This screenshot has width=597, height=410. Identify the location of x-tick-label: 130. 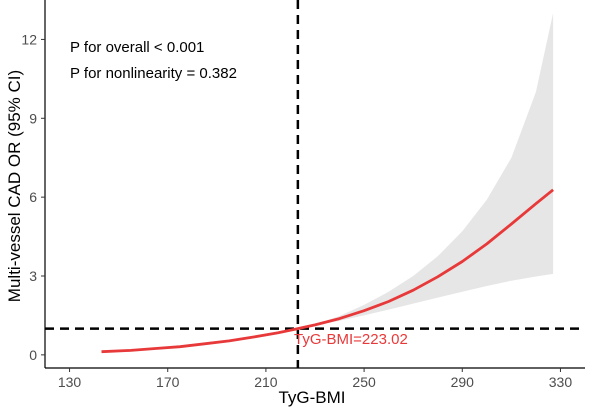
(70, 382).